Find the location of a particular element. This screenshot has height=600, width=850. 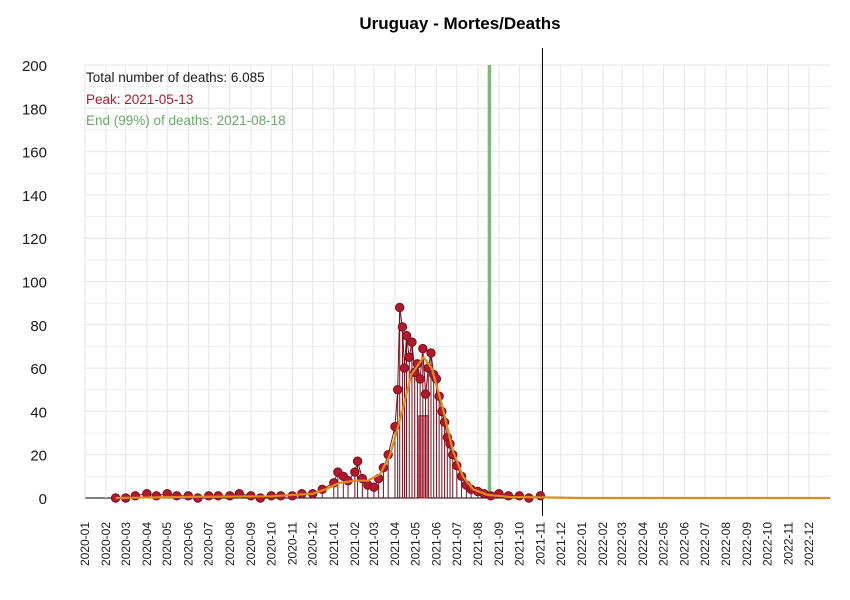

x-tick-label: 2020-06 is located at coordinates (188, 544).